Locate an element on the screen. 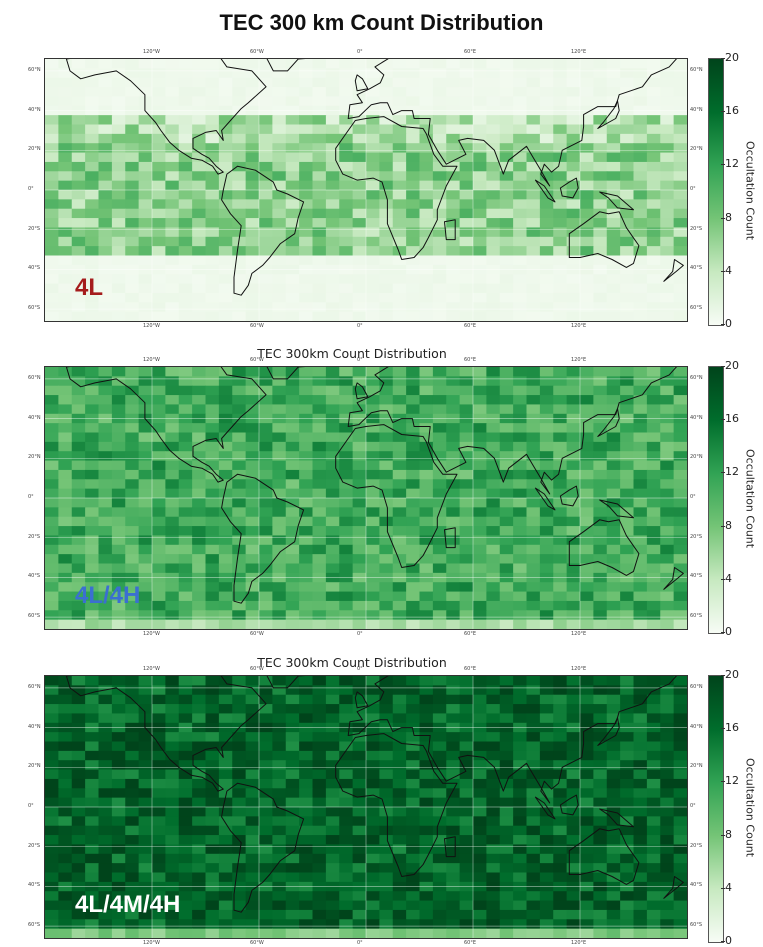 Image resolution: width=763 pixels, height=947 pixels. latitude-tick-right: 60°N is located at coordinates (696, 69).